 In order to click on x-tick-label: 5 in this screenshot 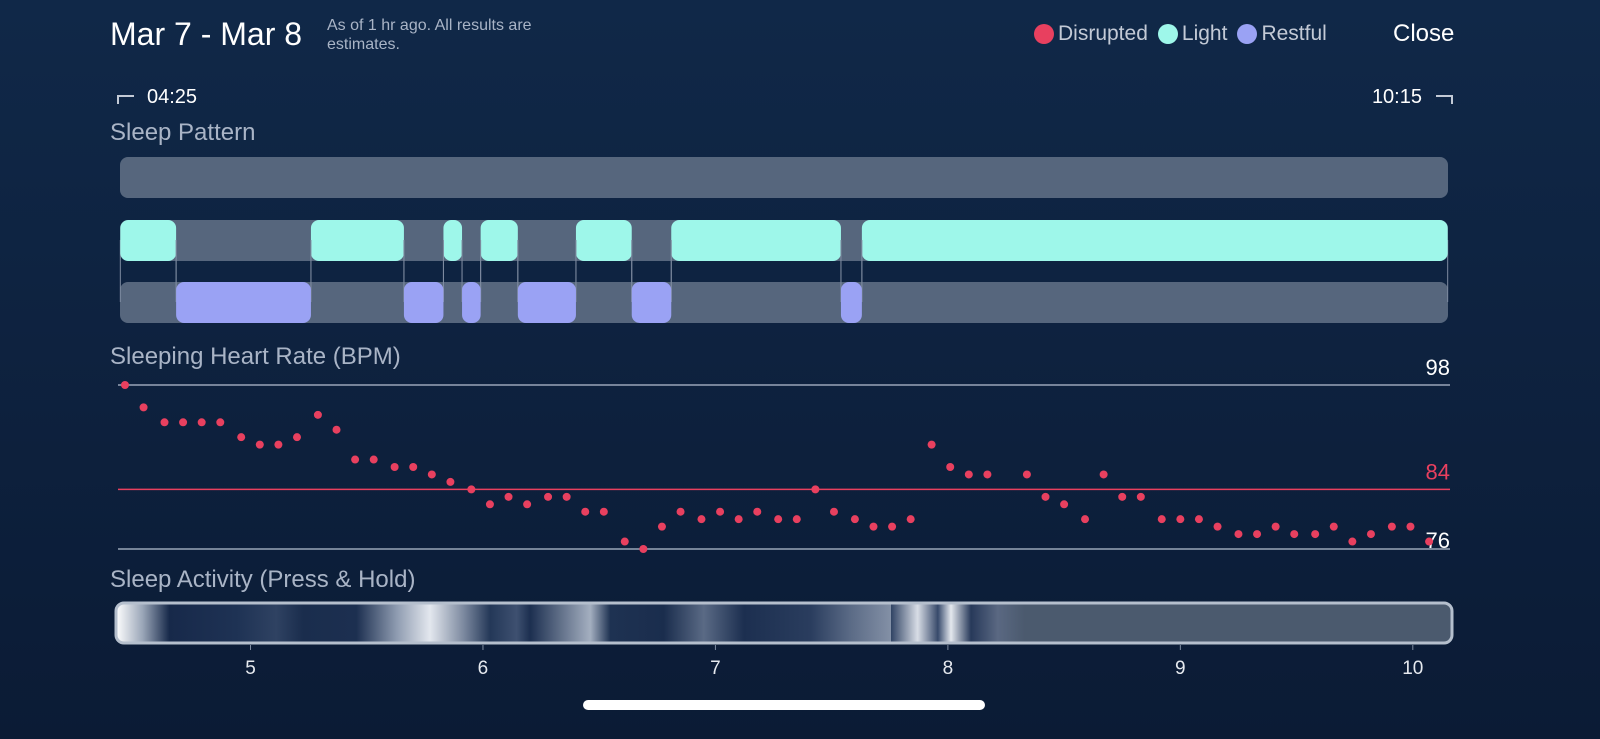, I will do `click(250, 668)`.